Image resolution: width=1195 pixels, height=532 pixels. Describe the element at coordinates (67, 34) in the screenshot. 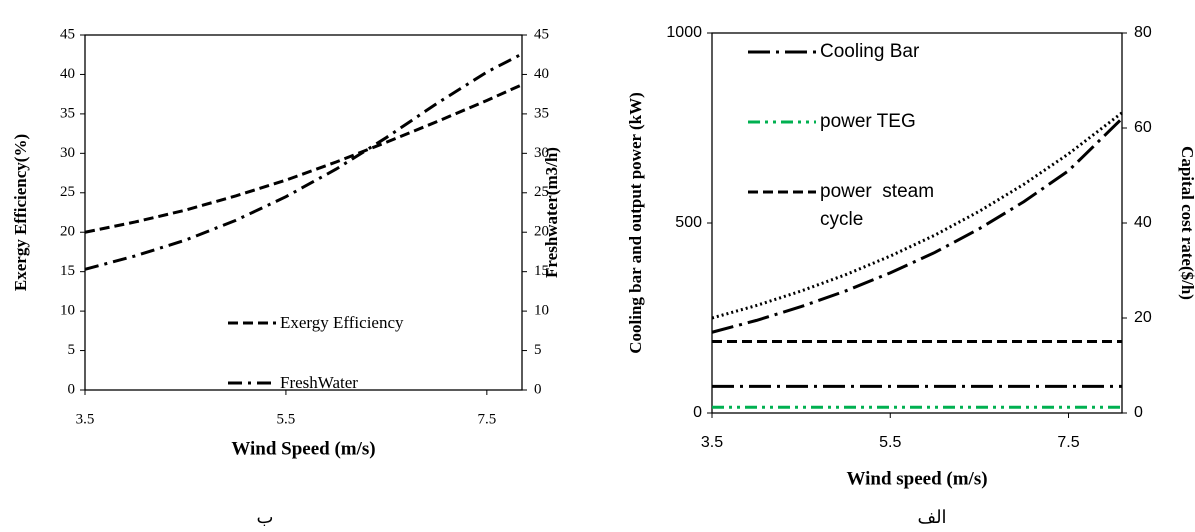

I see `y-tick-label: 45` at that location.